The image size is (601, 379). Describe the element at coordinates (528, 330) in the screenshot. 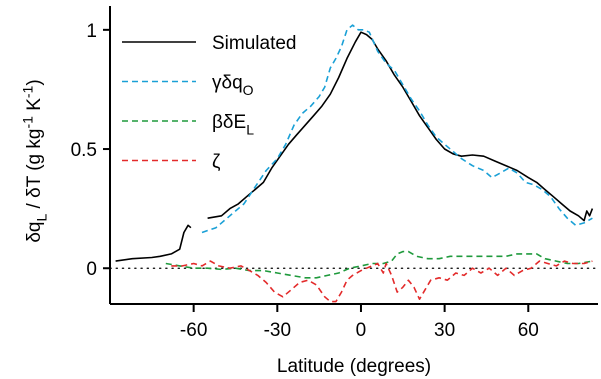

I see `x-tick-label: 60` at that location.